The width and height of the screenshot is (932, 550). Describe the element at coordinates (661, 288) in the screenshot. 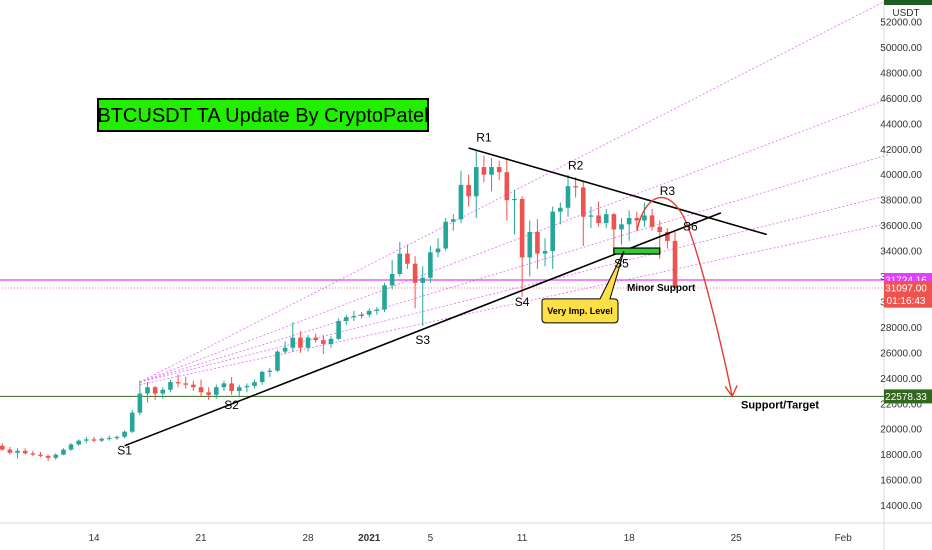

I see `minor-support-label: Minor Support` at that location.